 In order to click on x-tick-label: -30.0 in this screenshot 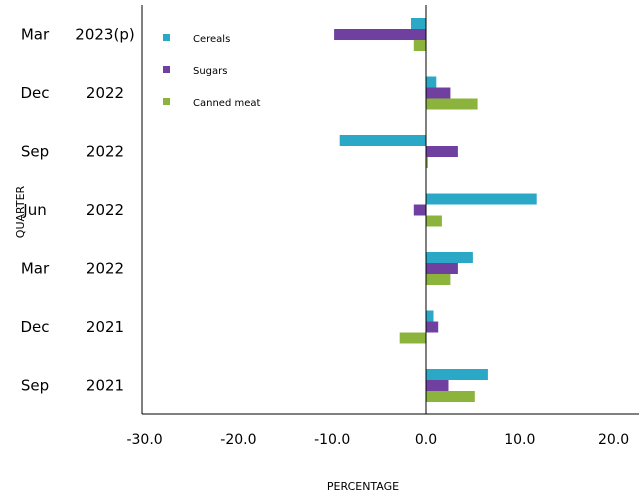, I will do `click(144, 440)`.